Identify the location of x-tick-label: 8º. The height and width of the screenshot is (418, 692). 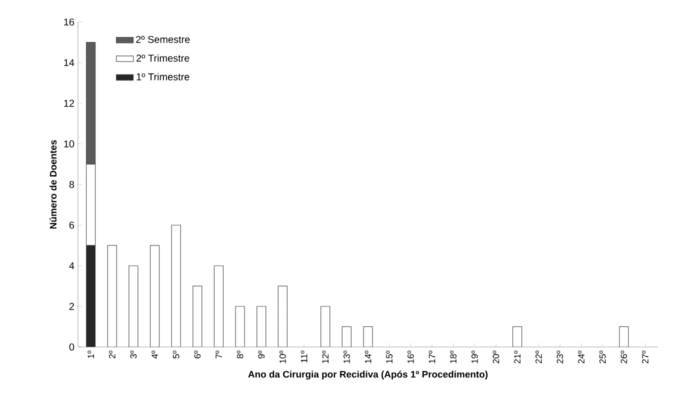
(240, 354).